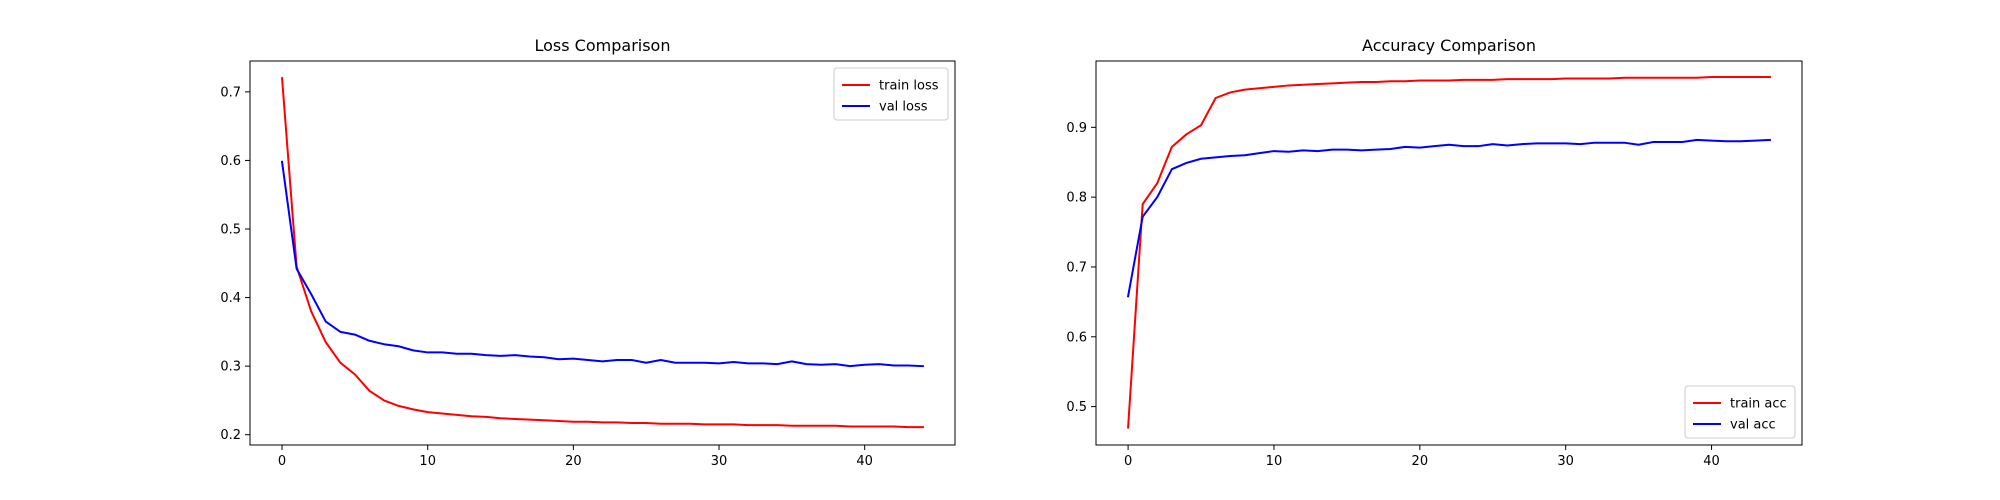 The image size is (2000, 500). Describe the element at coordinates (230, 367) in the screenshot. I see `y-tick-label: 0.3` at that location.